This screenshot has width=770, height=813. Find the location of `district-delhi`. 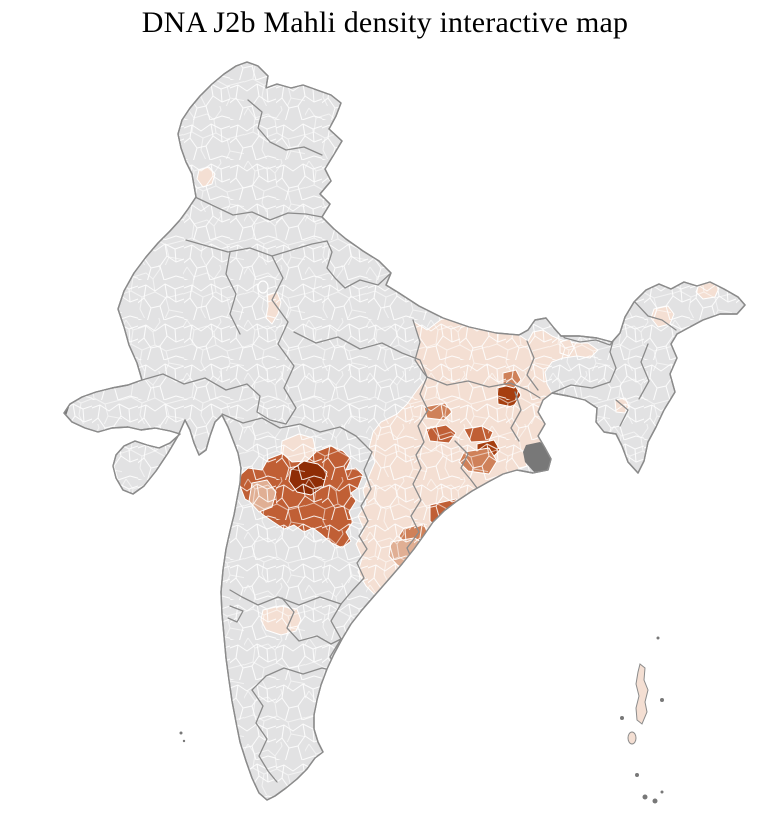

district-delhi is located at coordinates (263, 287).